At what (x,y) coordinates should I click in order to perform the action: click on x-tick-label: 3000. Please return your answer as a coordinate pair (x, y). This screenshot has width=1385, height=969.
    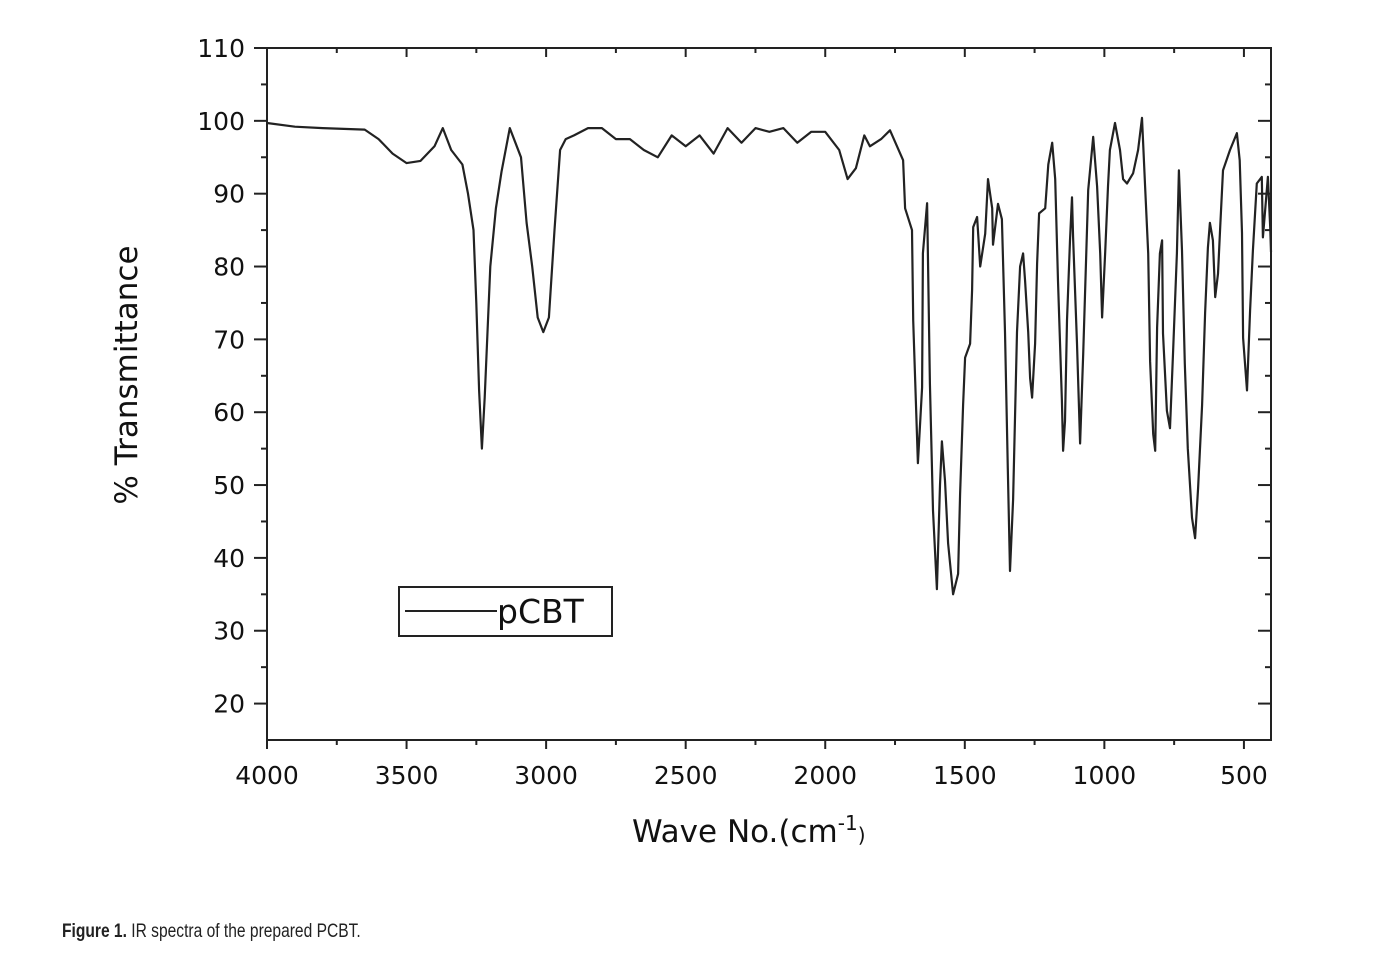
    Looking at the image, I should click on (546, 775).